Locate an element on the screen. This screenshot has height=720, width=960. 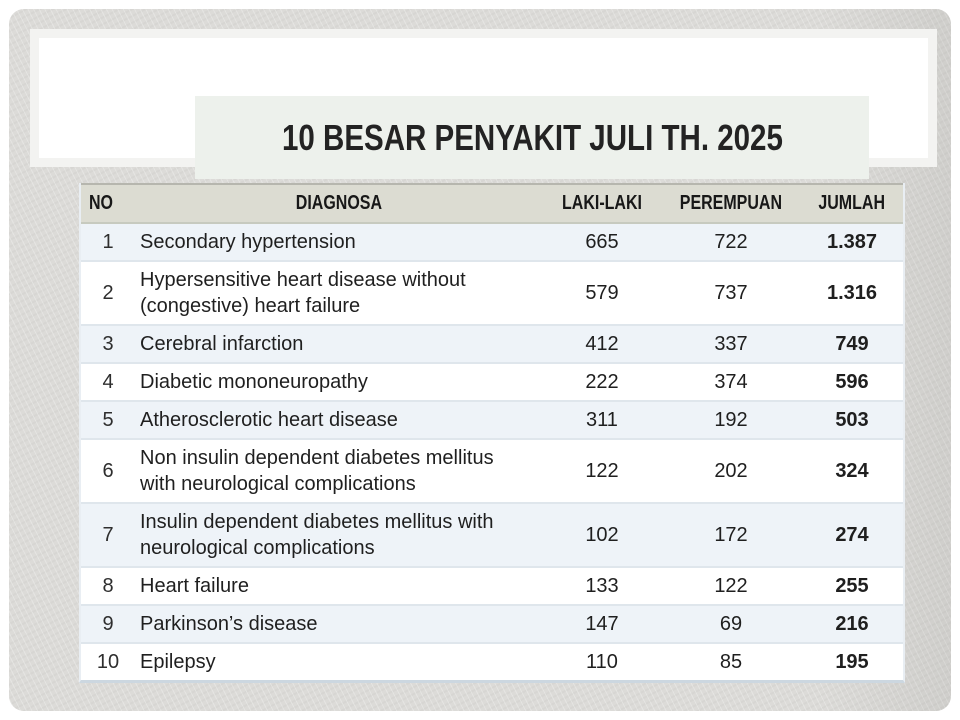
cell-no: 6 is located at coordinates (108, 470).